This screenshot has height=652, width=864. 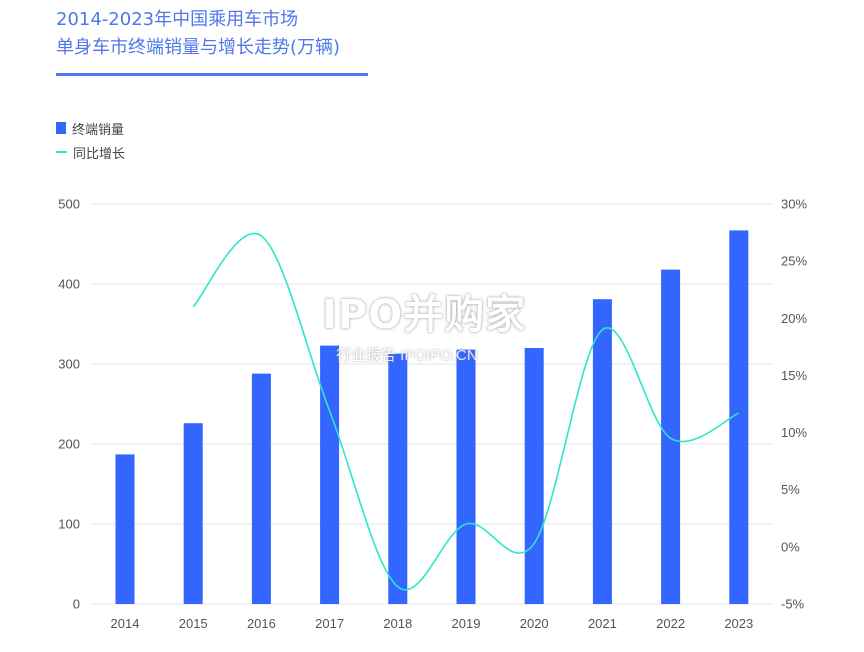 I want to click on y-right-tick-label: 10%, so click(x=794, y=432).